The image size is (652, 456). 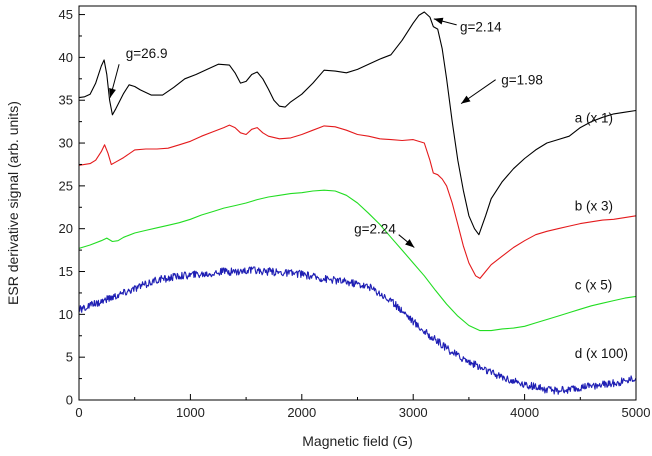 What do you see at coordinates (601, 235) in the screenshot?
I see `series-labels: a (x 1) b (x 3) c (x 5) d (x 100)` at bounding box center [601, 235].